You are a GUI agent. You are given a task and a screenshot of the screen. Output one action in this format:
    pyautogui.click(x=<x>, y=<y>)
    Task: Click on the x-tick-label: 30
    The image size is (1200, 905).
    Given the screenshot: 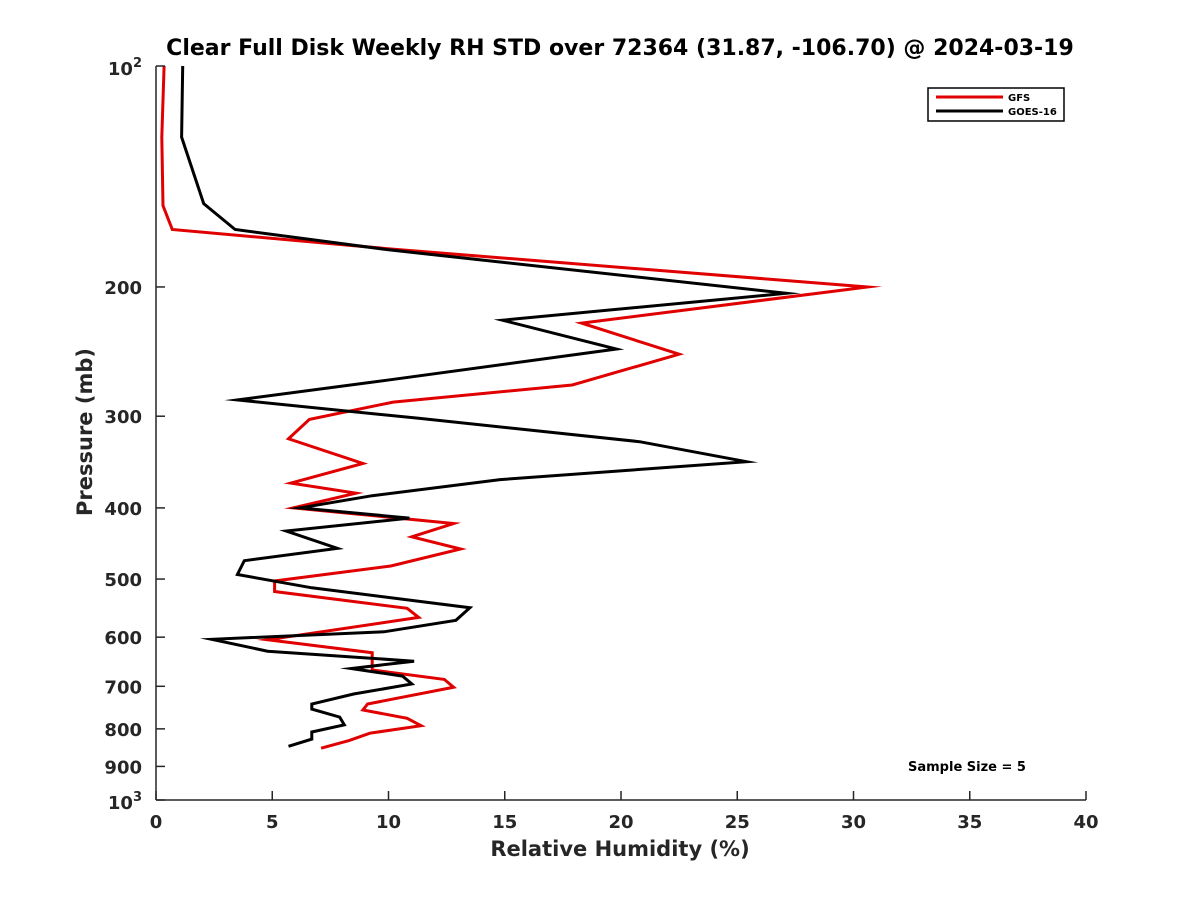 What is the action you would take?
    pyautogui.click(x=853, y=822)
    